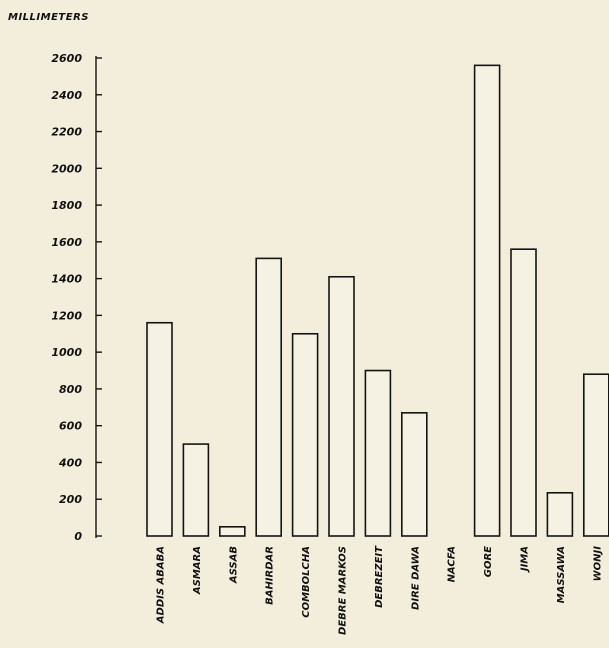  Describe the element at coordinates (525, 559) in the screenshot. I see `category-label: JIMA` at that location.